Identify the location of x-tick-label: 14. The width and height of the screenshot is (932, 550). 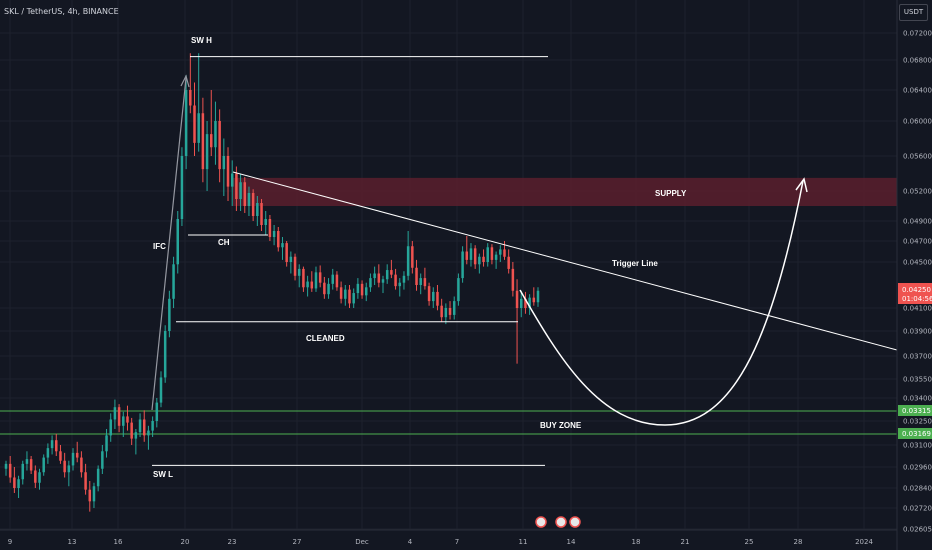
(571, 542).